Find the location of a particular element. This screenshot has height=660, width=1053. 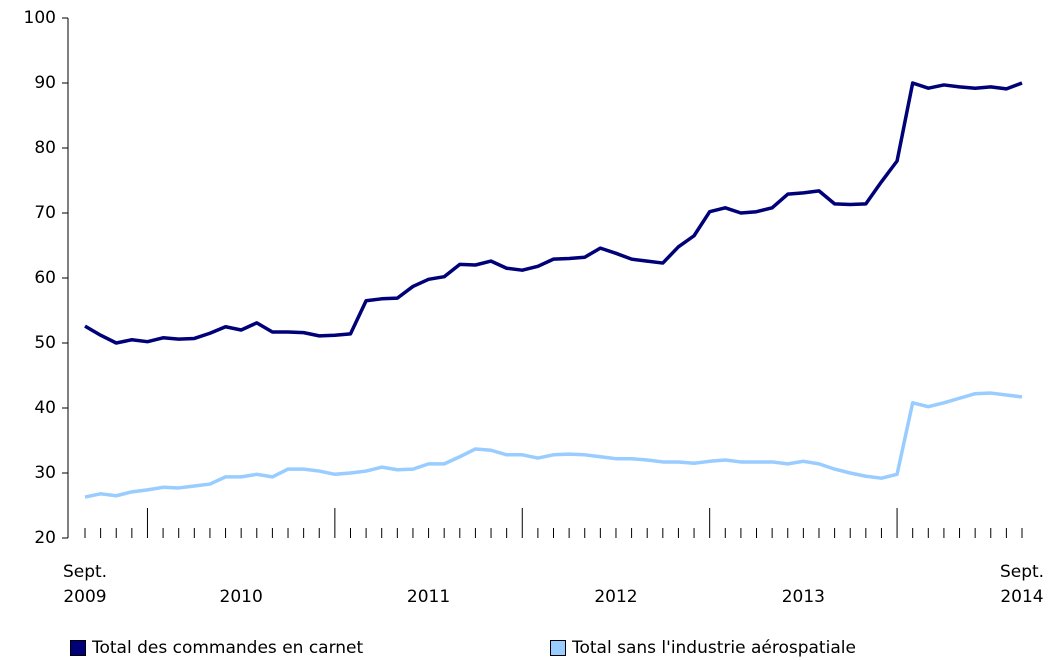

y-tick-label: 80 is located at coordinates (45, 148).